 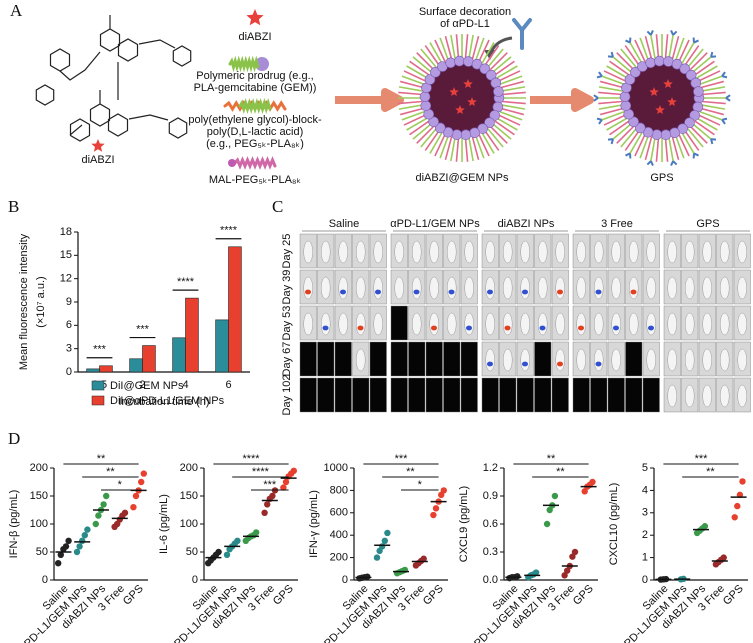 What do you see at coordinates (462, 98) in the screenshot?
I see `core` at bounding box center [462, 98].